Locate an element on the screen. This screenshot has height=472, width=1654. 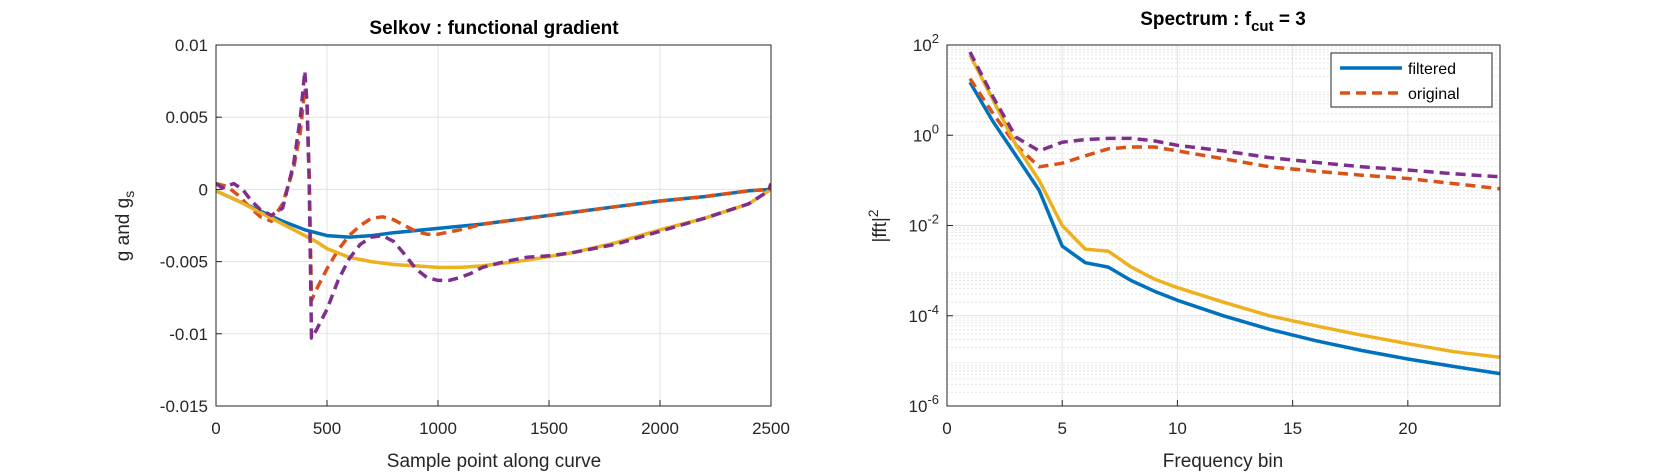
y-tick-label: 0.005 is located at coordinates (186, 117).